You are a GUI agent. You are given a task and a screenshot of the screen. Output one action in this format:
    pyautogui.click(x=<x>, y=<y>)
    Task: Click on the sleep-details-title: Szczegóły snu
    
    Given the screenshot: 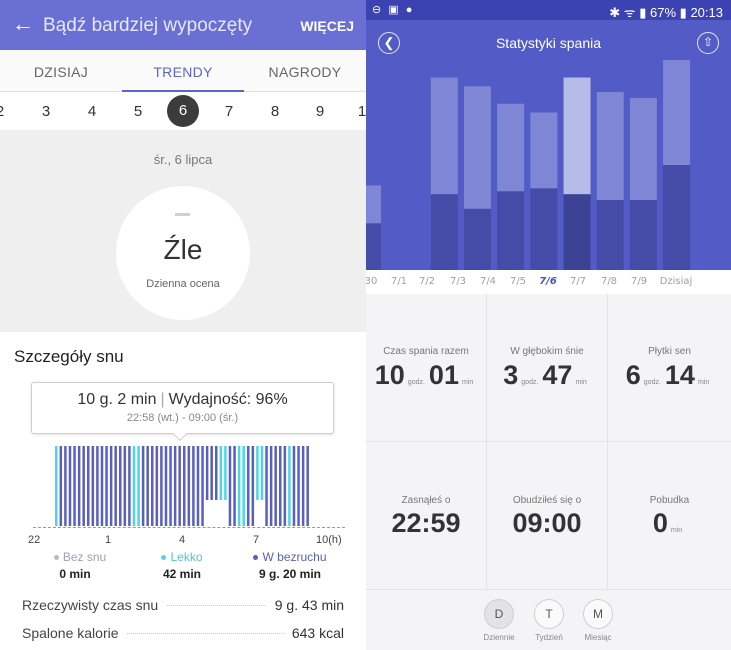 What is the action you would take?
    pyautogui.click(x=69, y=356)
    